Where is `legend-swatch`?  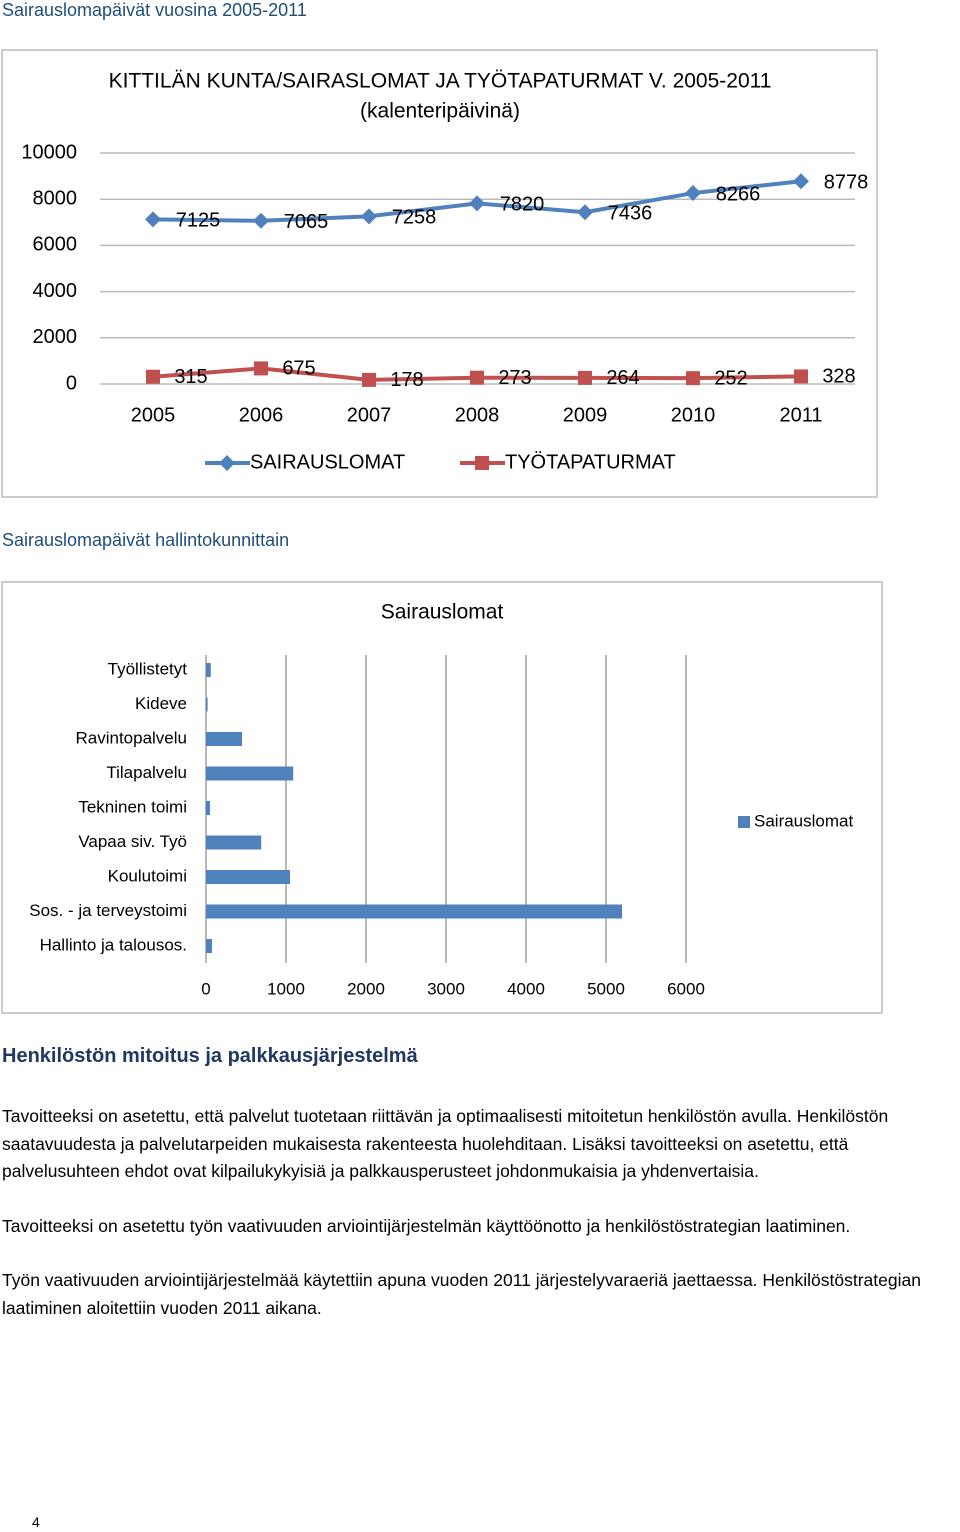
legend-swatch is located at coordinates (744, 822).